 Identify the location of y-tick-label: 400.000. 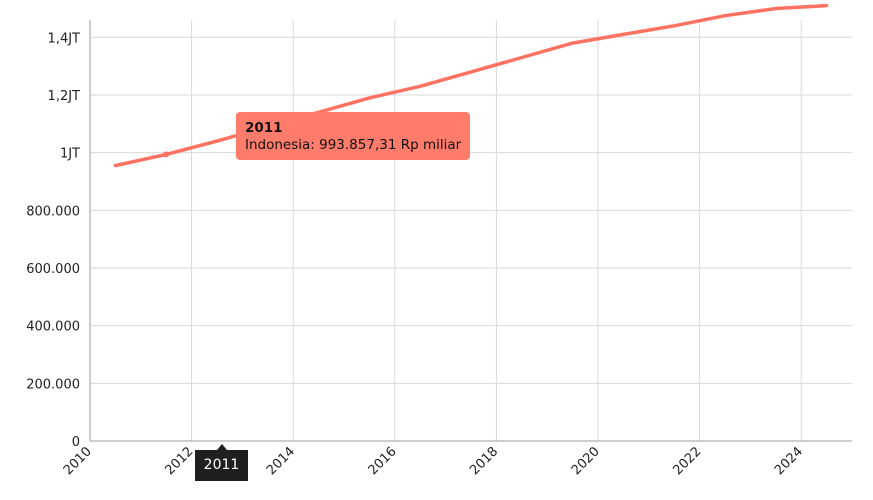
(53, 327).